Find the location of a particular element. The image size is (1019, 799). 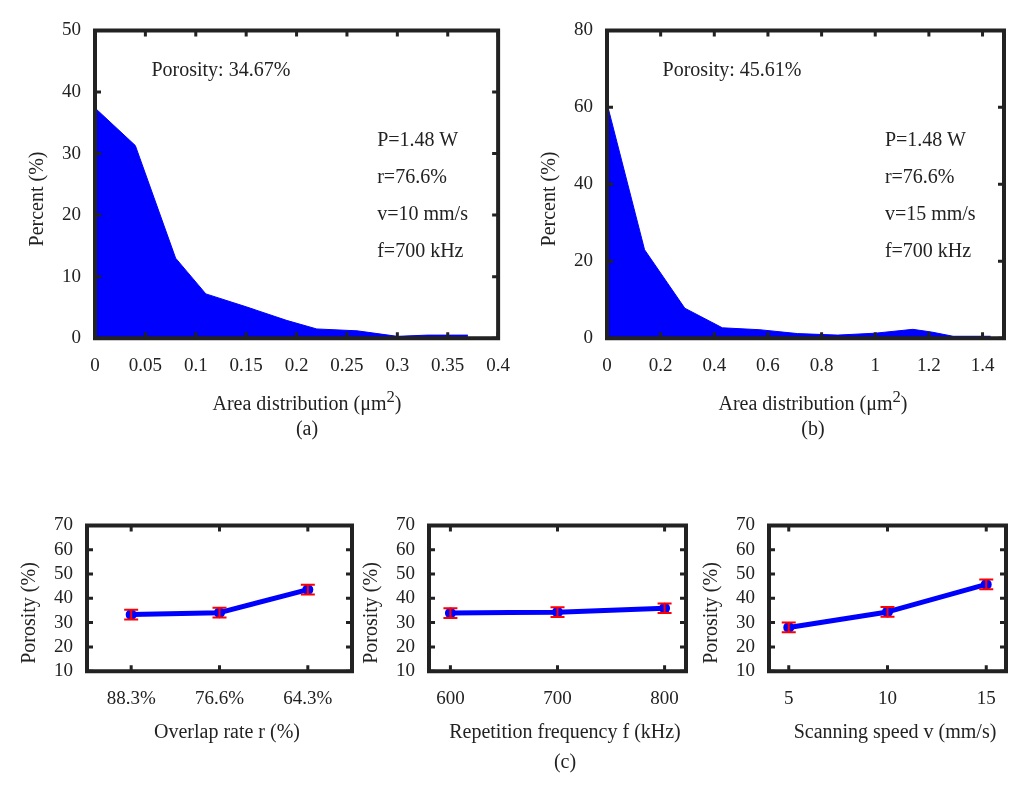

annotation: Porosity: 34.67% is located at coordinates (221, 69).